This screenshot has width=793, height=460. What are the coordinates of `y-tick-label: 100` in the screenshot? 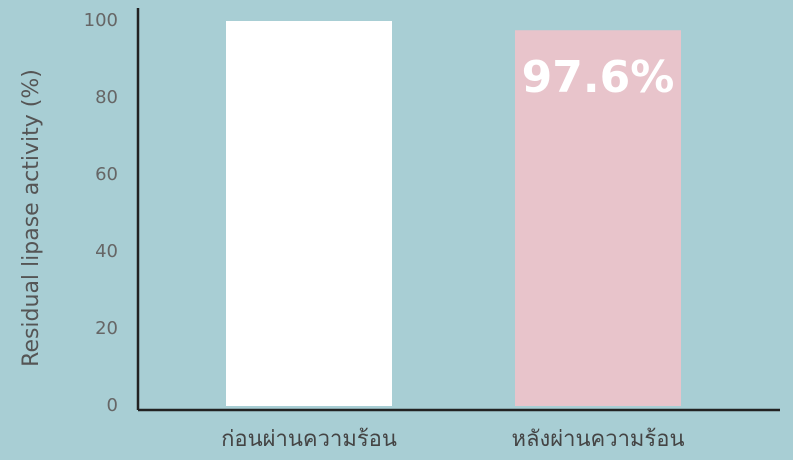 It's located at (101, 20).